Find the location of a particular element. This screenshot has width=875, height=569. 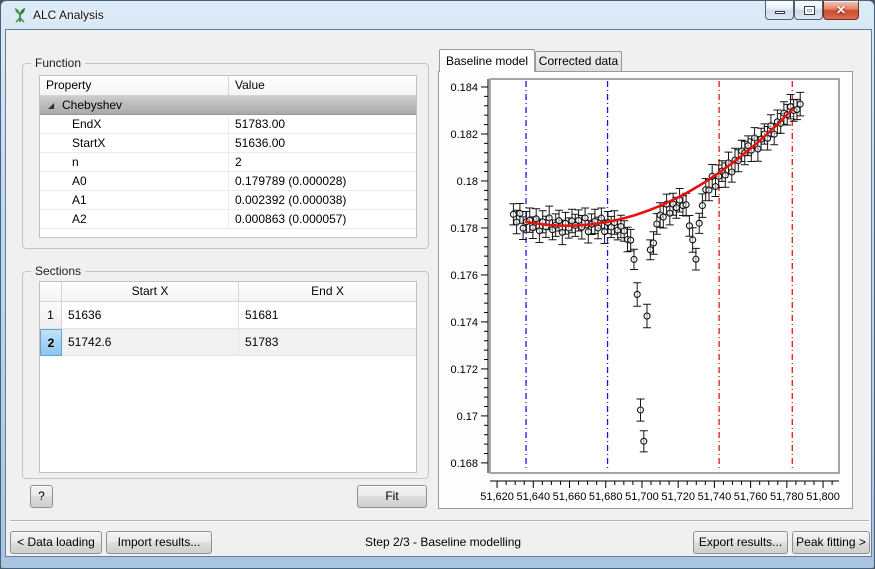

close-icon: ✕ is located at coordinates (841, 10).